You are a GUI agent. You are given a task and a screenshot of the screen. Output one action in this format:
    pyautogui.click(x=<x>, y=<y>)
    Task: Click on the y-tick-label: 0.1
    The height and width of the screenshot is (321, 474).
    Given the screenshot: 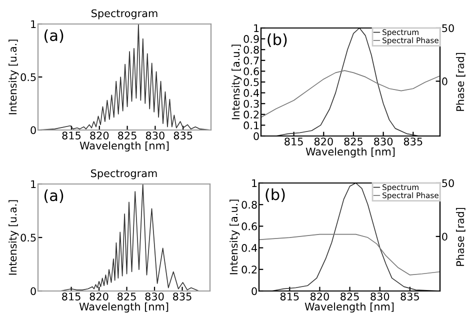 What is the action you would take?
    pyautogui.click(x=251, y=125)
    